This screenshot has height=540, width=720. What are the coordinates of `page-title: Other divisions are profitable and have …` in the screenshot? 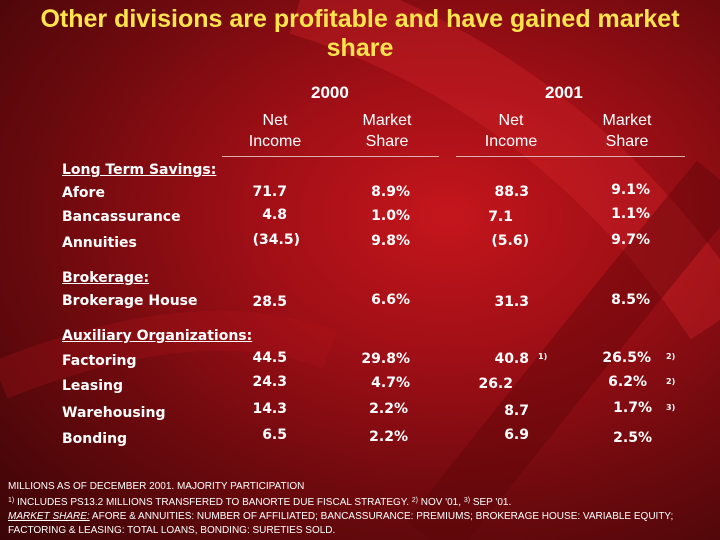 It's located at (360, 33).